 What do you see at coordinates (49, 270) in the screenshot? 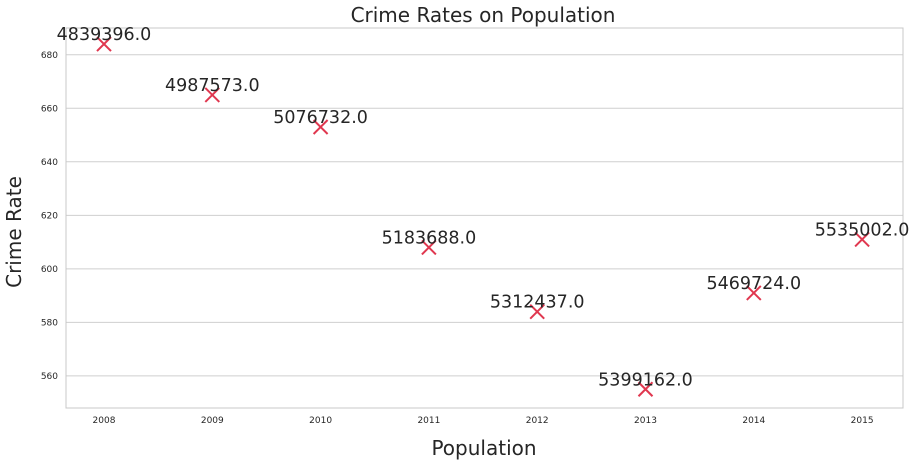
I see `y-tick-label: 600` at bounding box center [49, 270].